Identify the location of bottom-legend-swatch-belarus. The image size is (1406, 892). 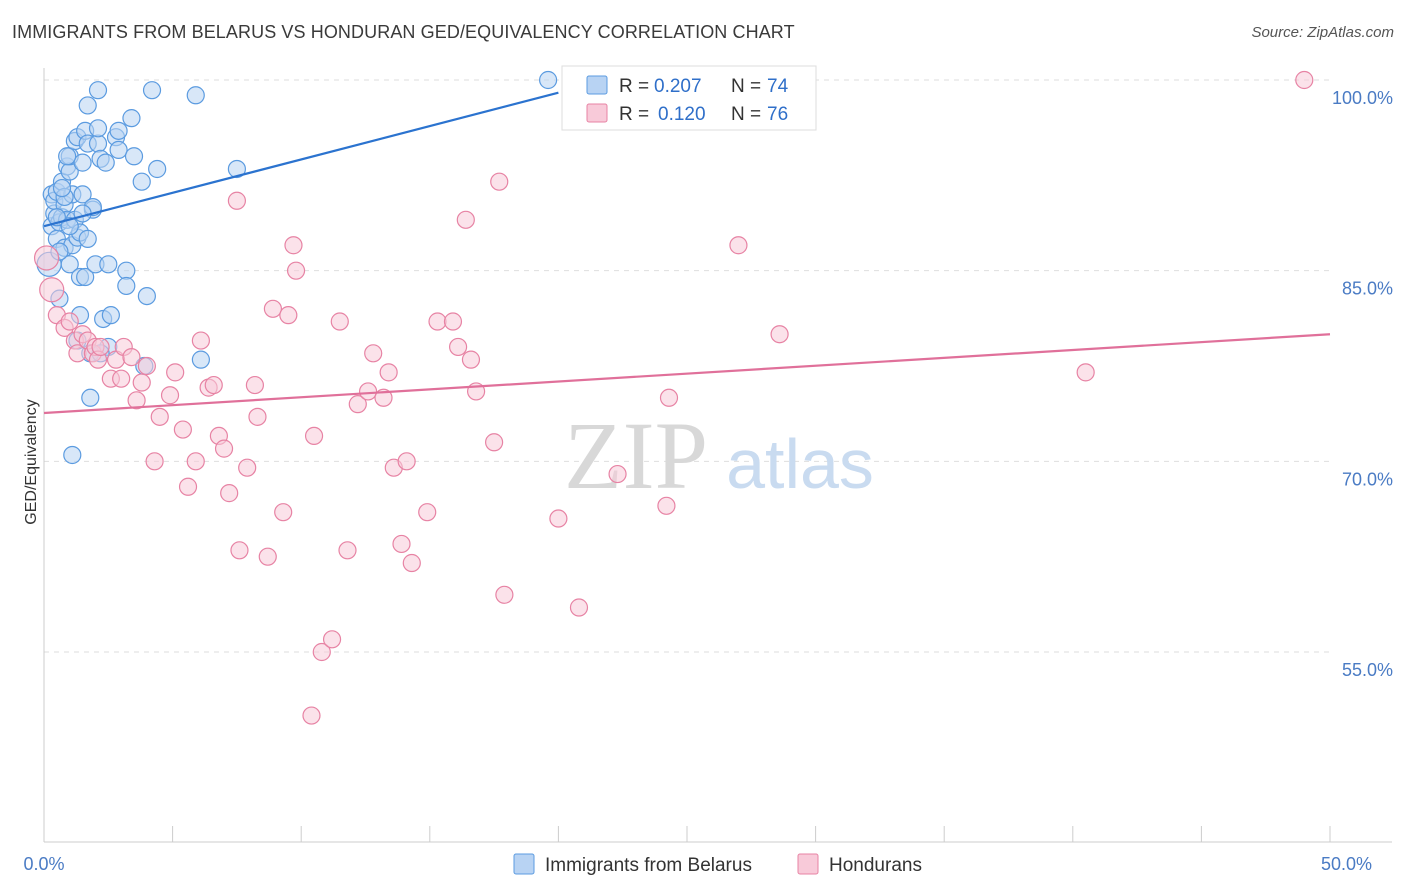
(524, 864).